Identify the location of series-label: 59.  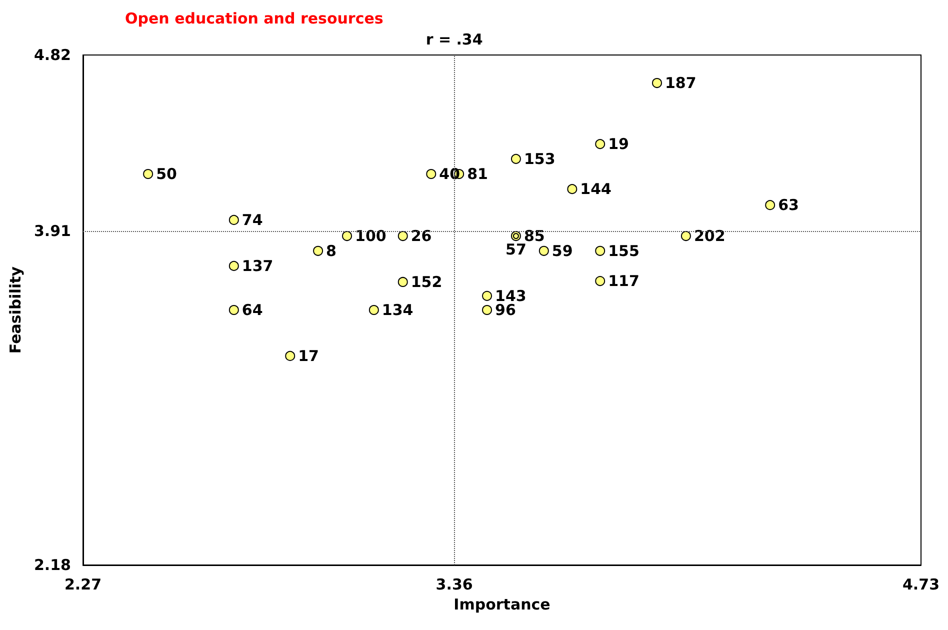
(562, 251).